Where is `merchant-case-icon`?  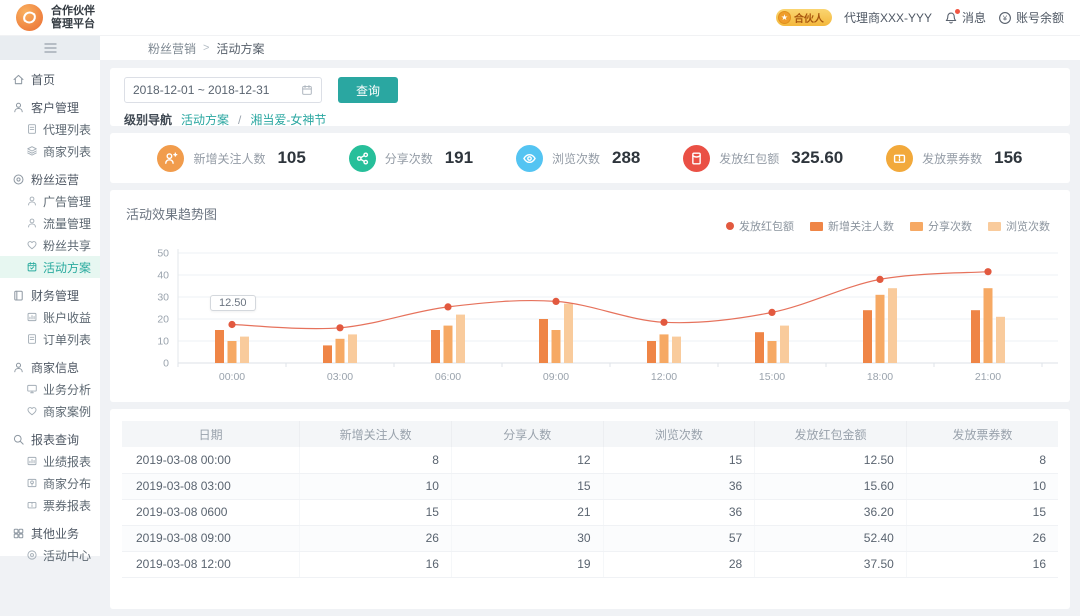 merchant-case-icon is located at coordinates (32, 411).